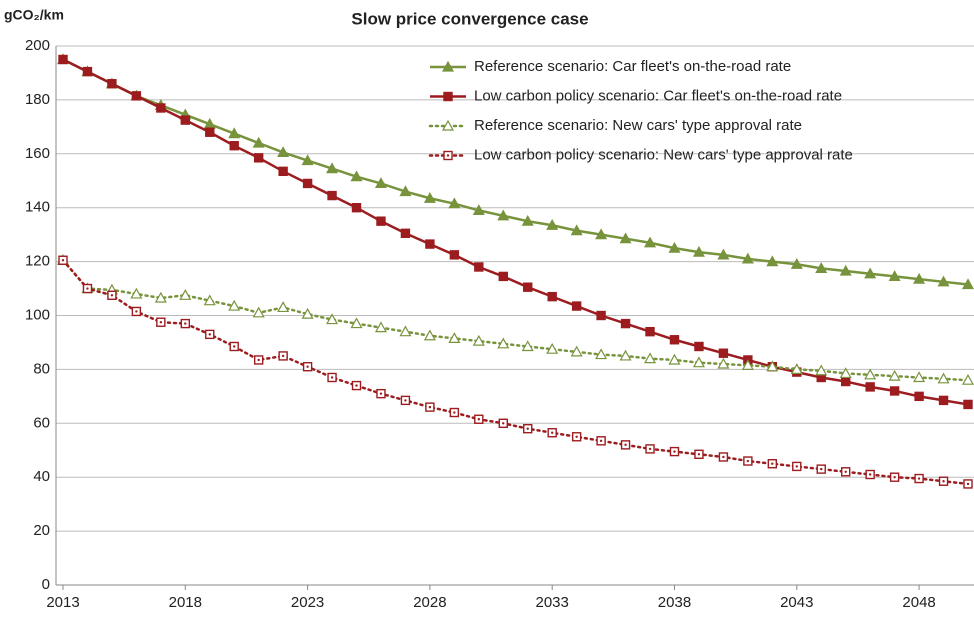 The width and height of the screenshot is (974, 622). What do you see at coordinates (37, 314) in the screenshot?
I see `y-tick-label: 100` at bounding box center [37, 314].